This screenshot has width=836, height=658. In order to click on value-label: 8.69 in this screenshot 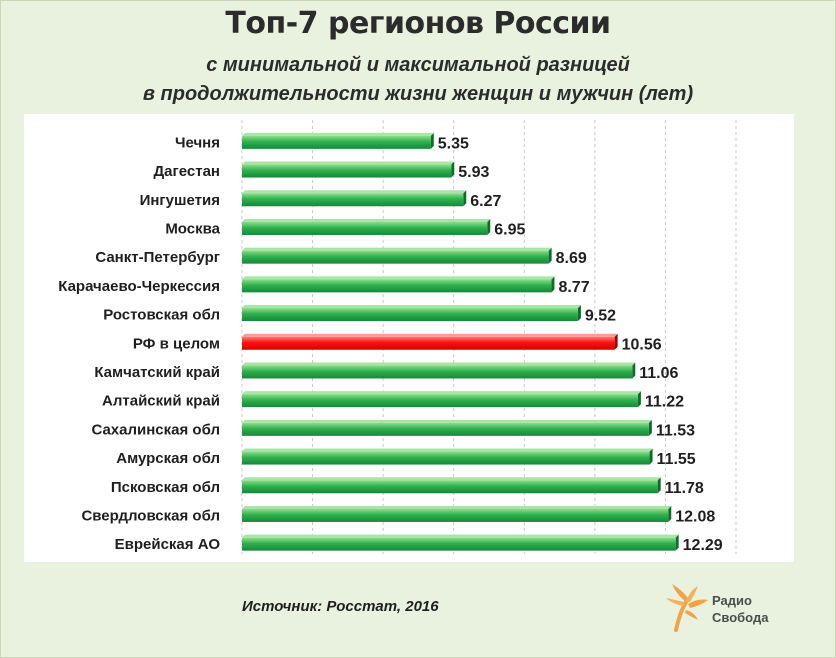, I will do `click(571, 258)`.